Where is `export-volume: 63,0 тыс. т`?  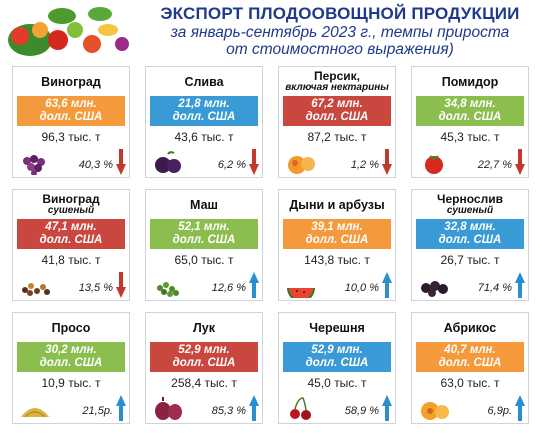 export-volume: 63,0 тыс. т is located at coordinates (470, 383).